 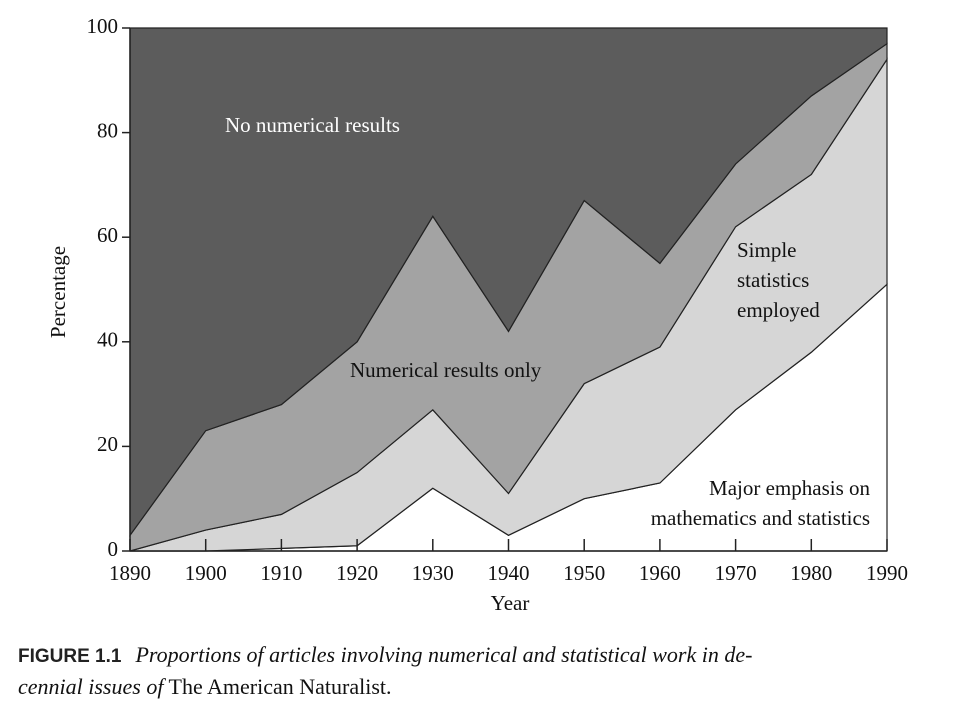 I want to click on caption-source: The American Naturalist., so click(x=280, y=686).